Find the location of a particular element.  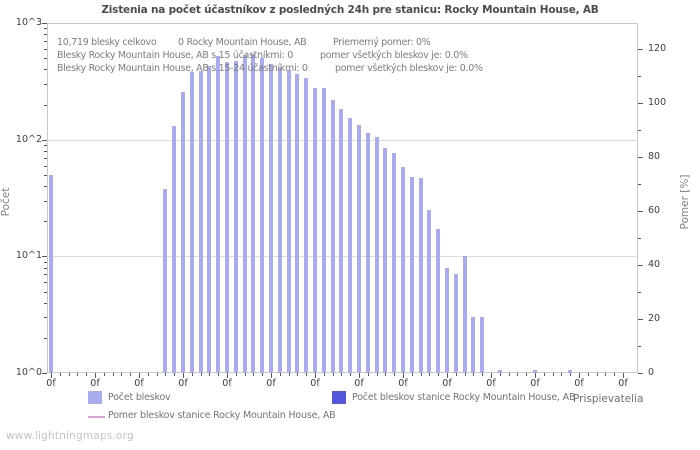

stats-station-strikes: 0 Rocky Mountain House, AB is located at coordinates (242, 42).